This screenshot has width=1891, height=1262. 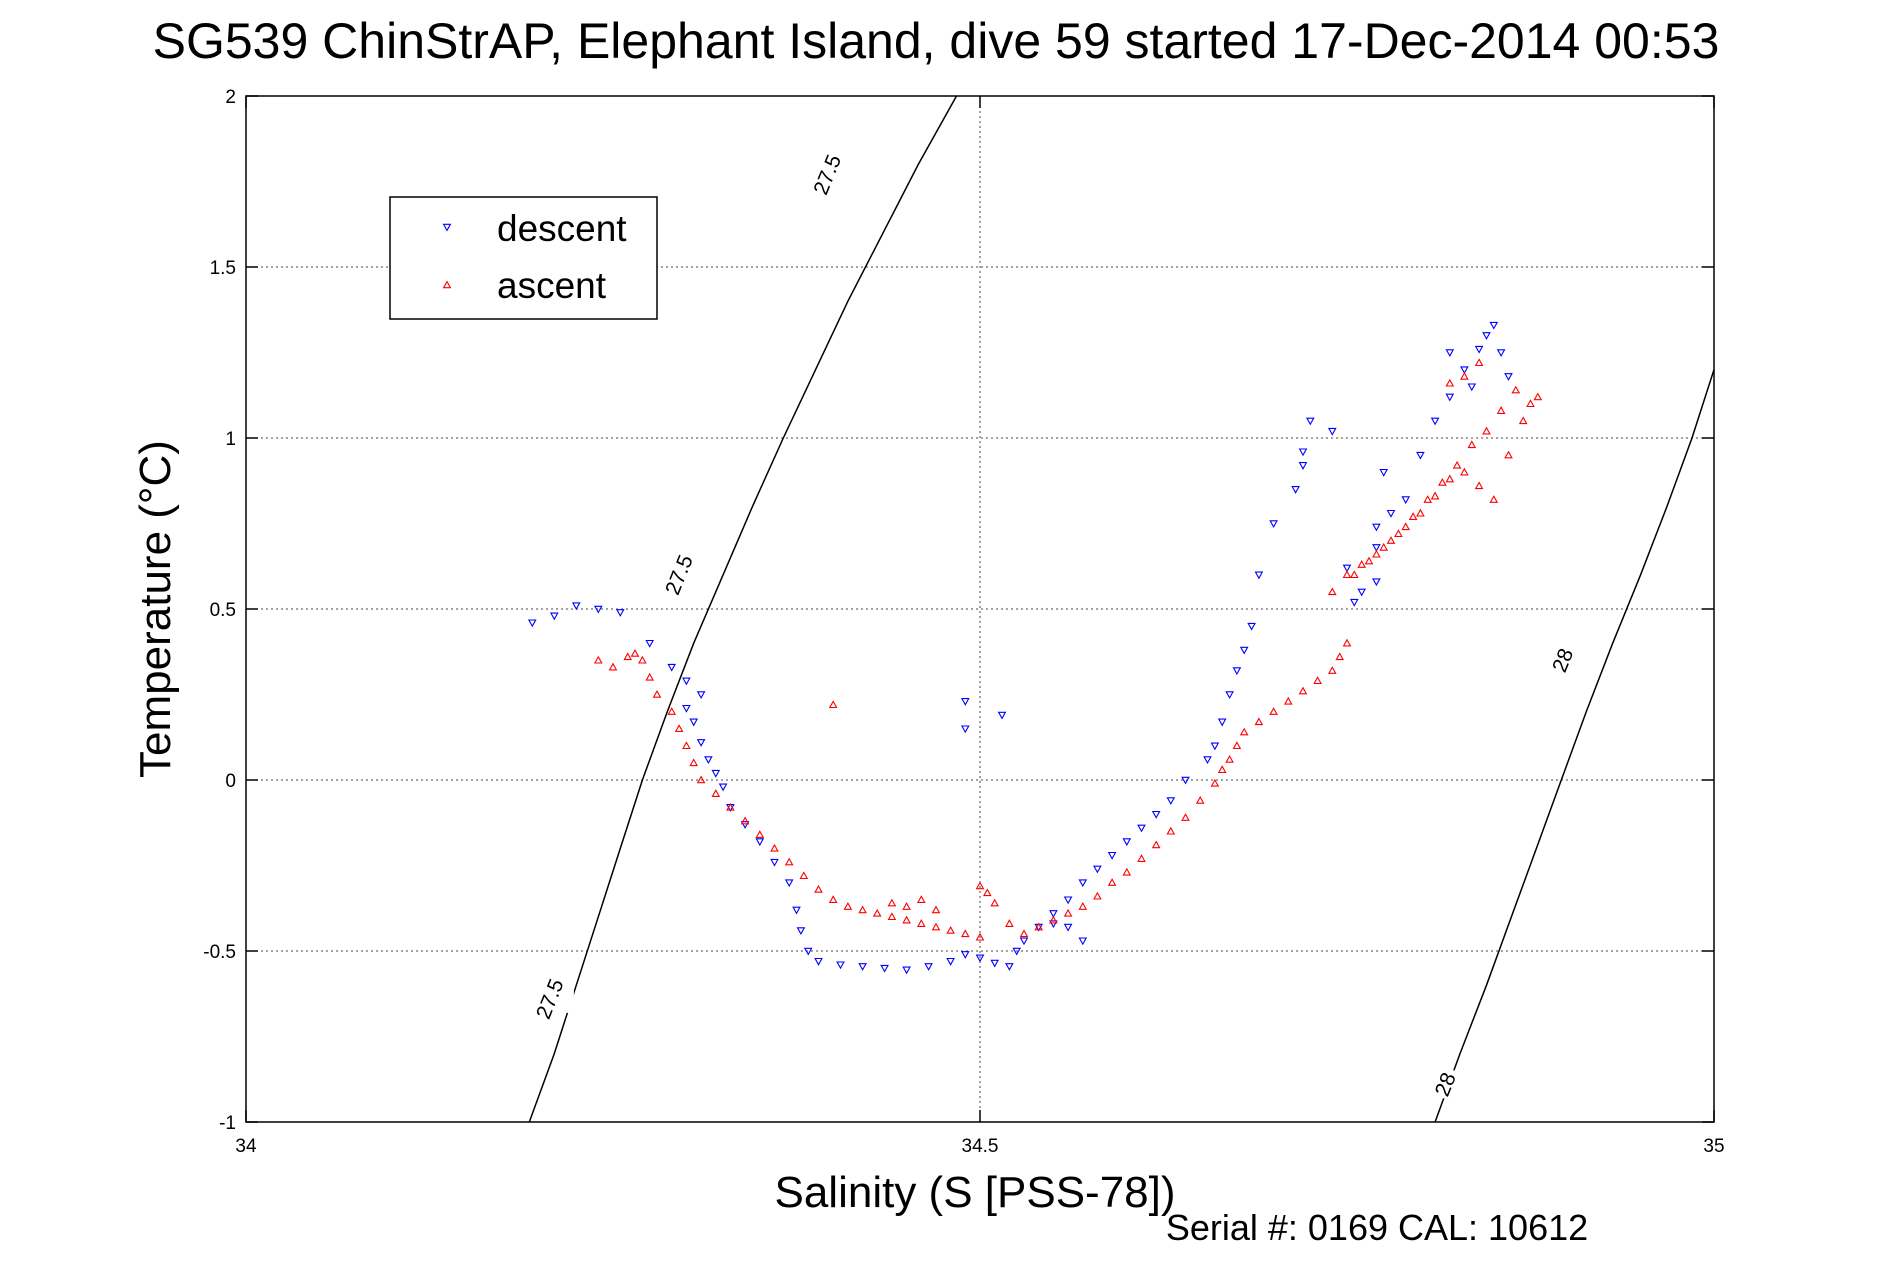 I want to click on legend-marker-ascent, so click(x=447, y=284).